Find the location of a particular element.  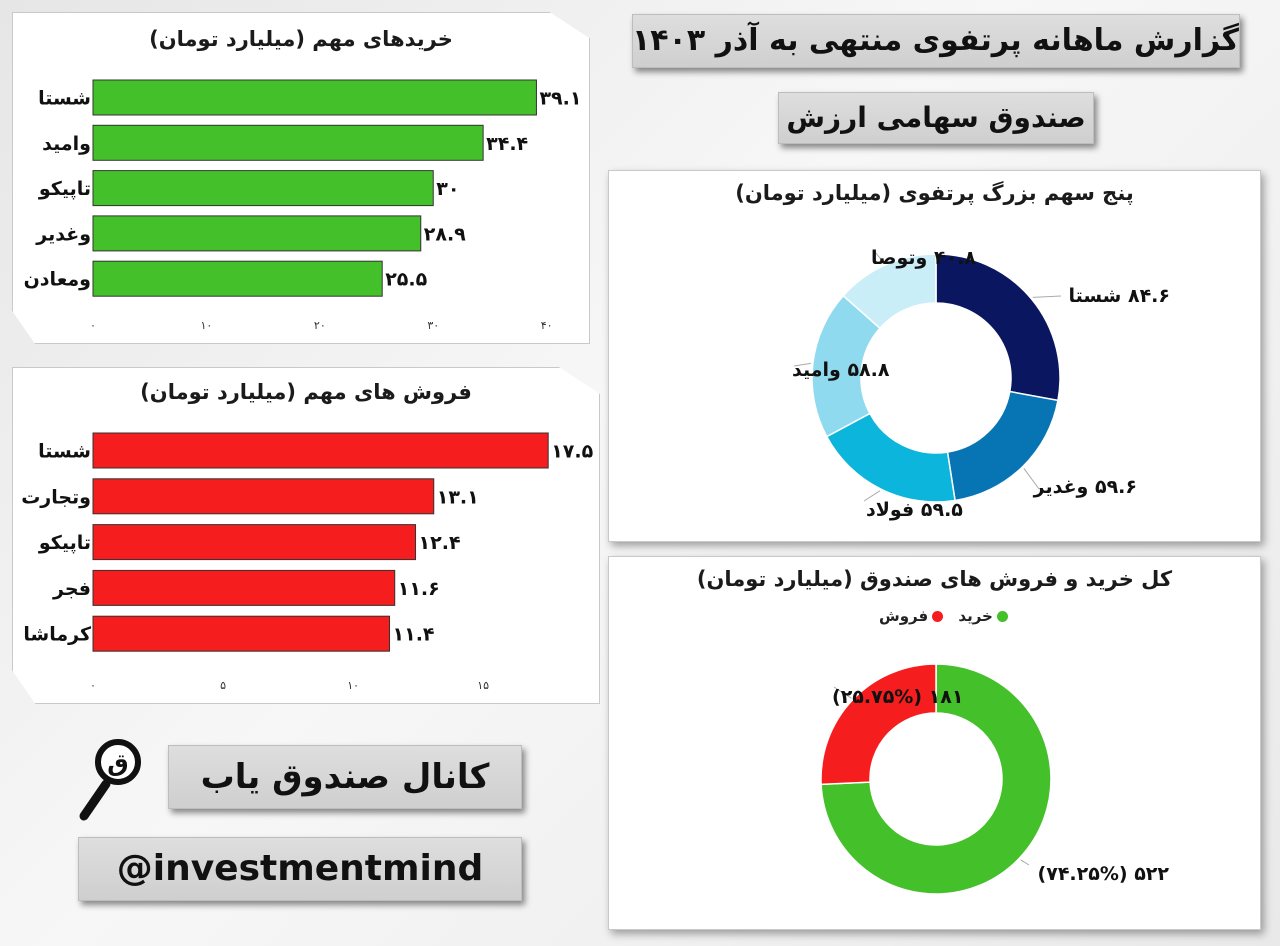

slice-label: ۸۴.۶ شستا is located at coordinates (1119, 296).